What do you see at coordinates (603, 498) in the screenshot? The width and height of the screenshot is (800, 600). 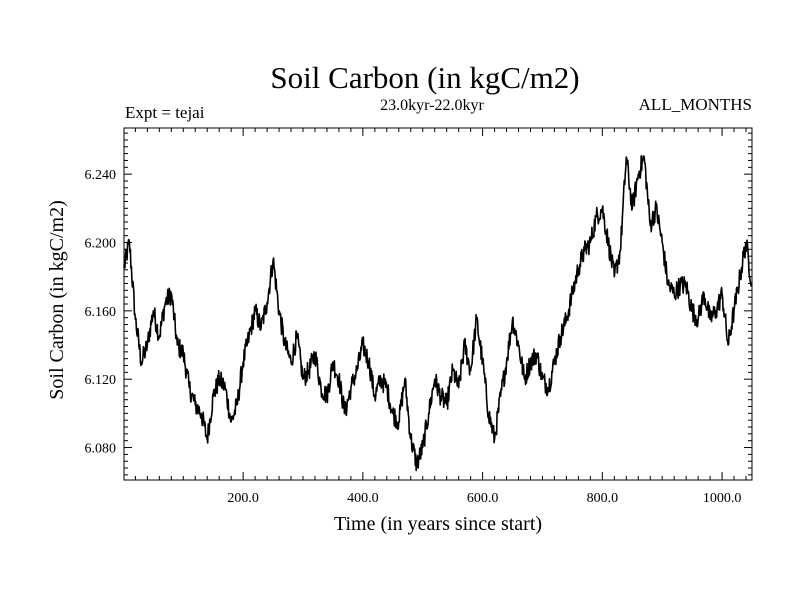 I see `x-tick-label: 800.0` at bounding box center [603, 498].